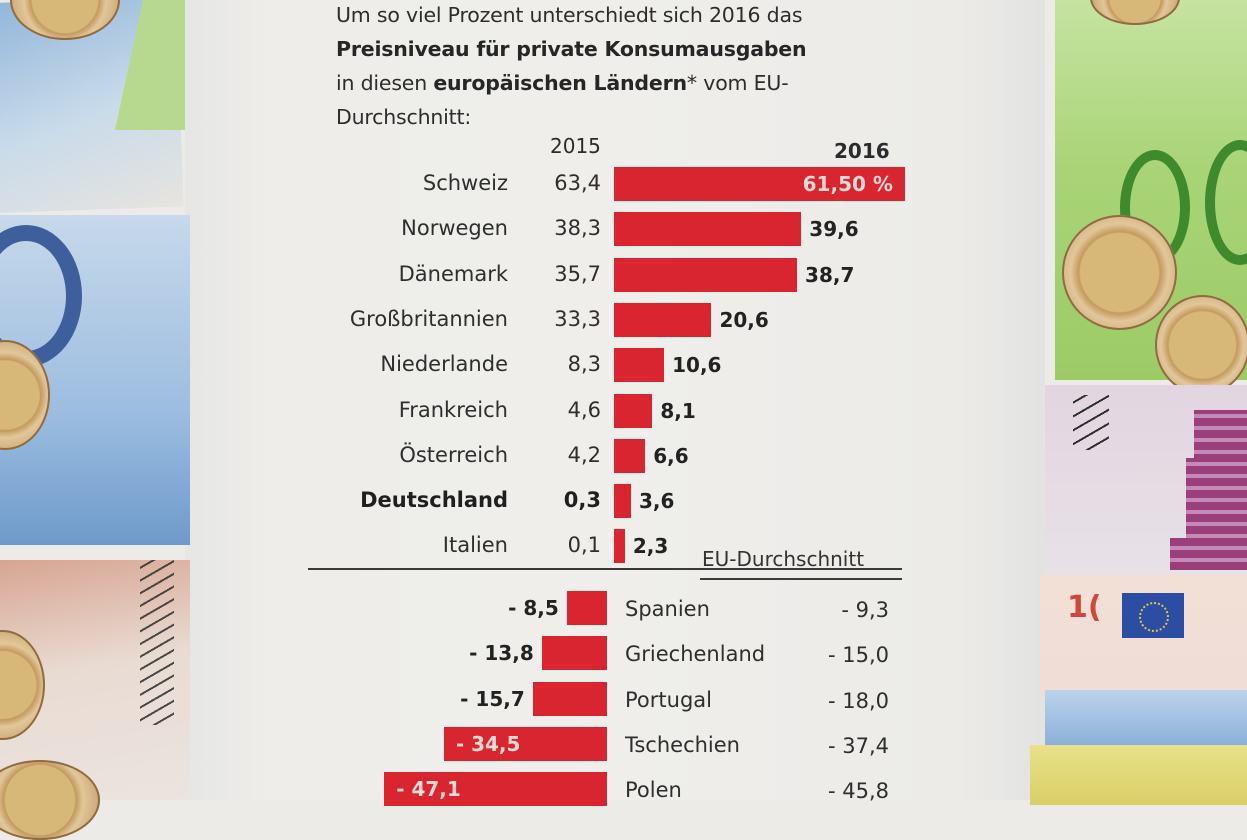 Image resolution: width=1247 pixels, height=840 pixels. Describe the element at coordinates (577, 228) in the screenshot. I see `value-2015: 38,3` at that location.